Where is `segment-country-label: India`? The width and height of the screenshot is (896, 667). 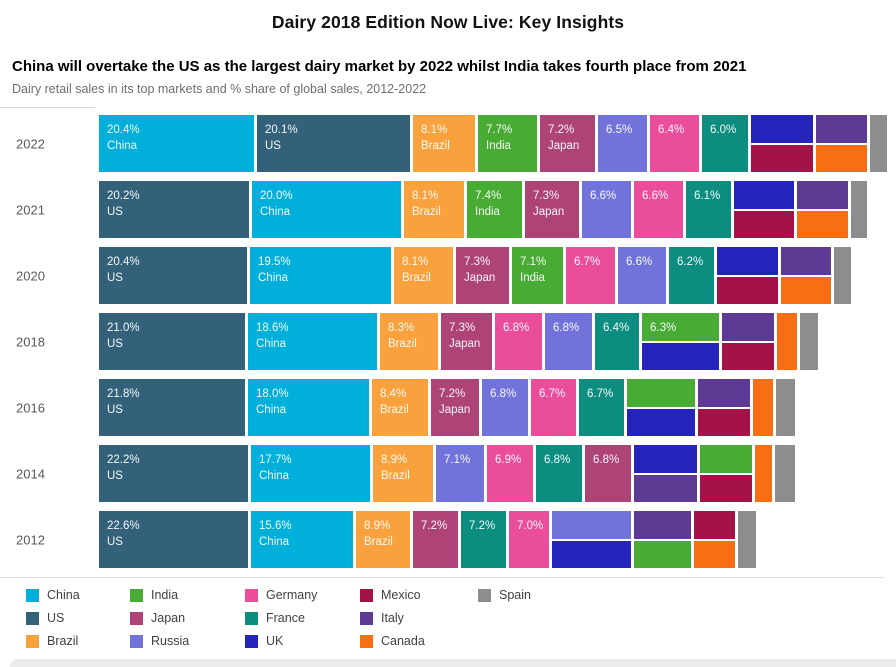 segment-country-label: India is located at coordinates (532, 278).